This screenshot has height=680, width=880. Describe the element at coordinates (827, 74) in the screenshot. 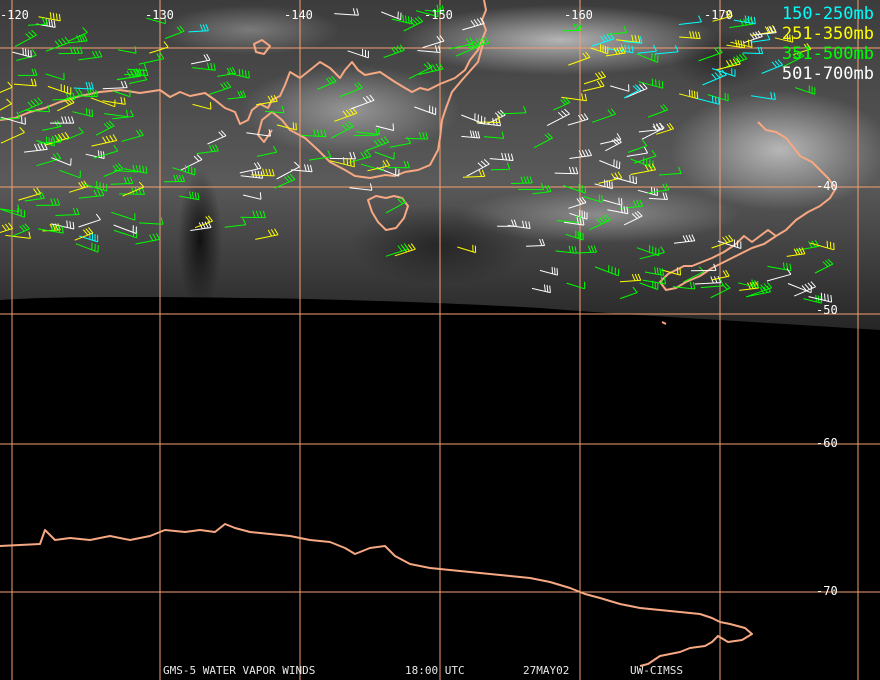

I see `legend-item-501-700mb: 501-700mb` at that location.